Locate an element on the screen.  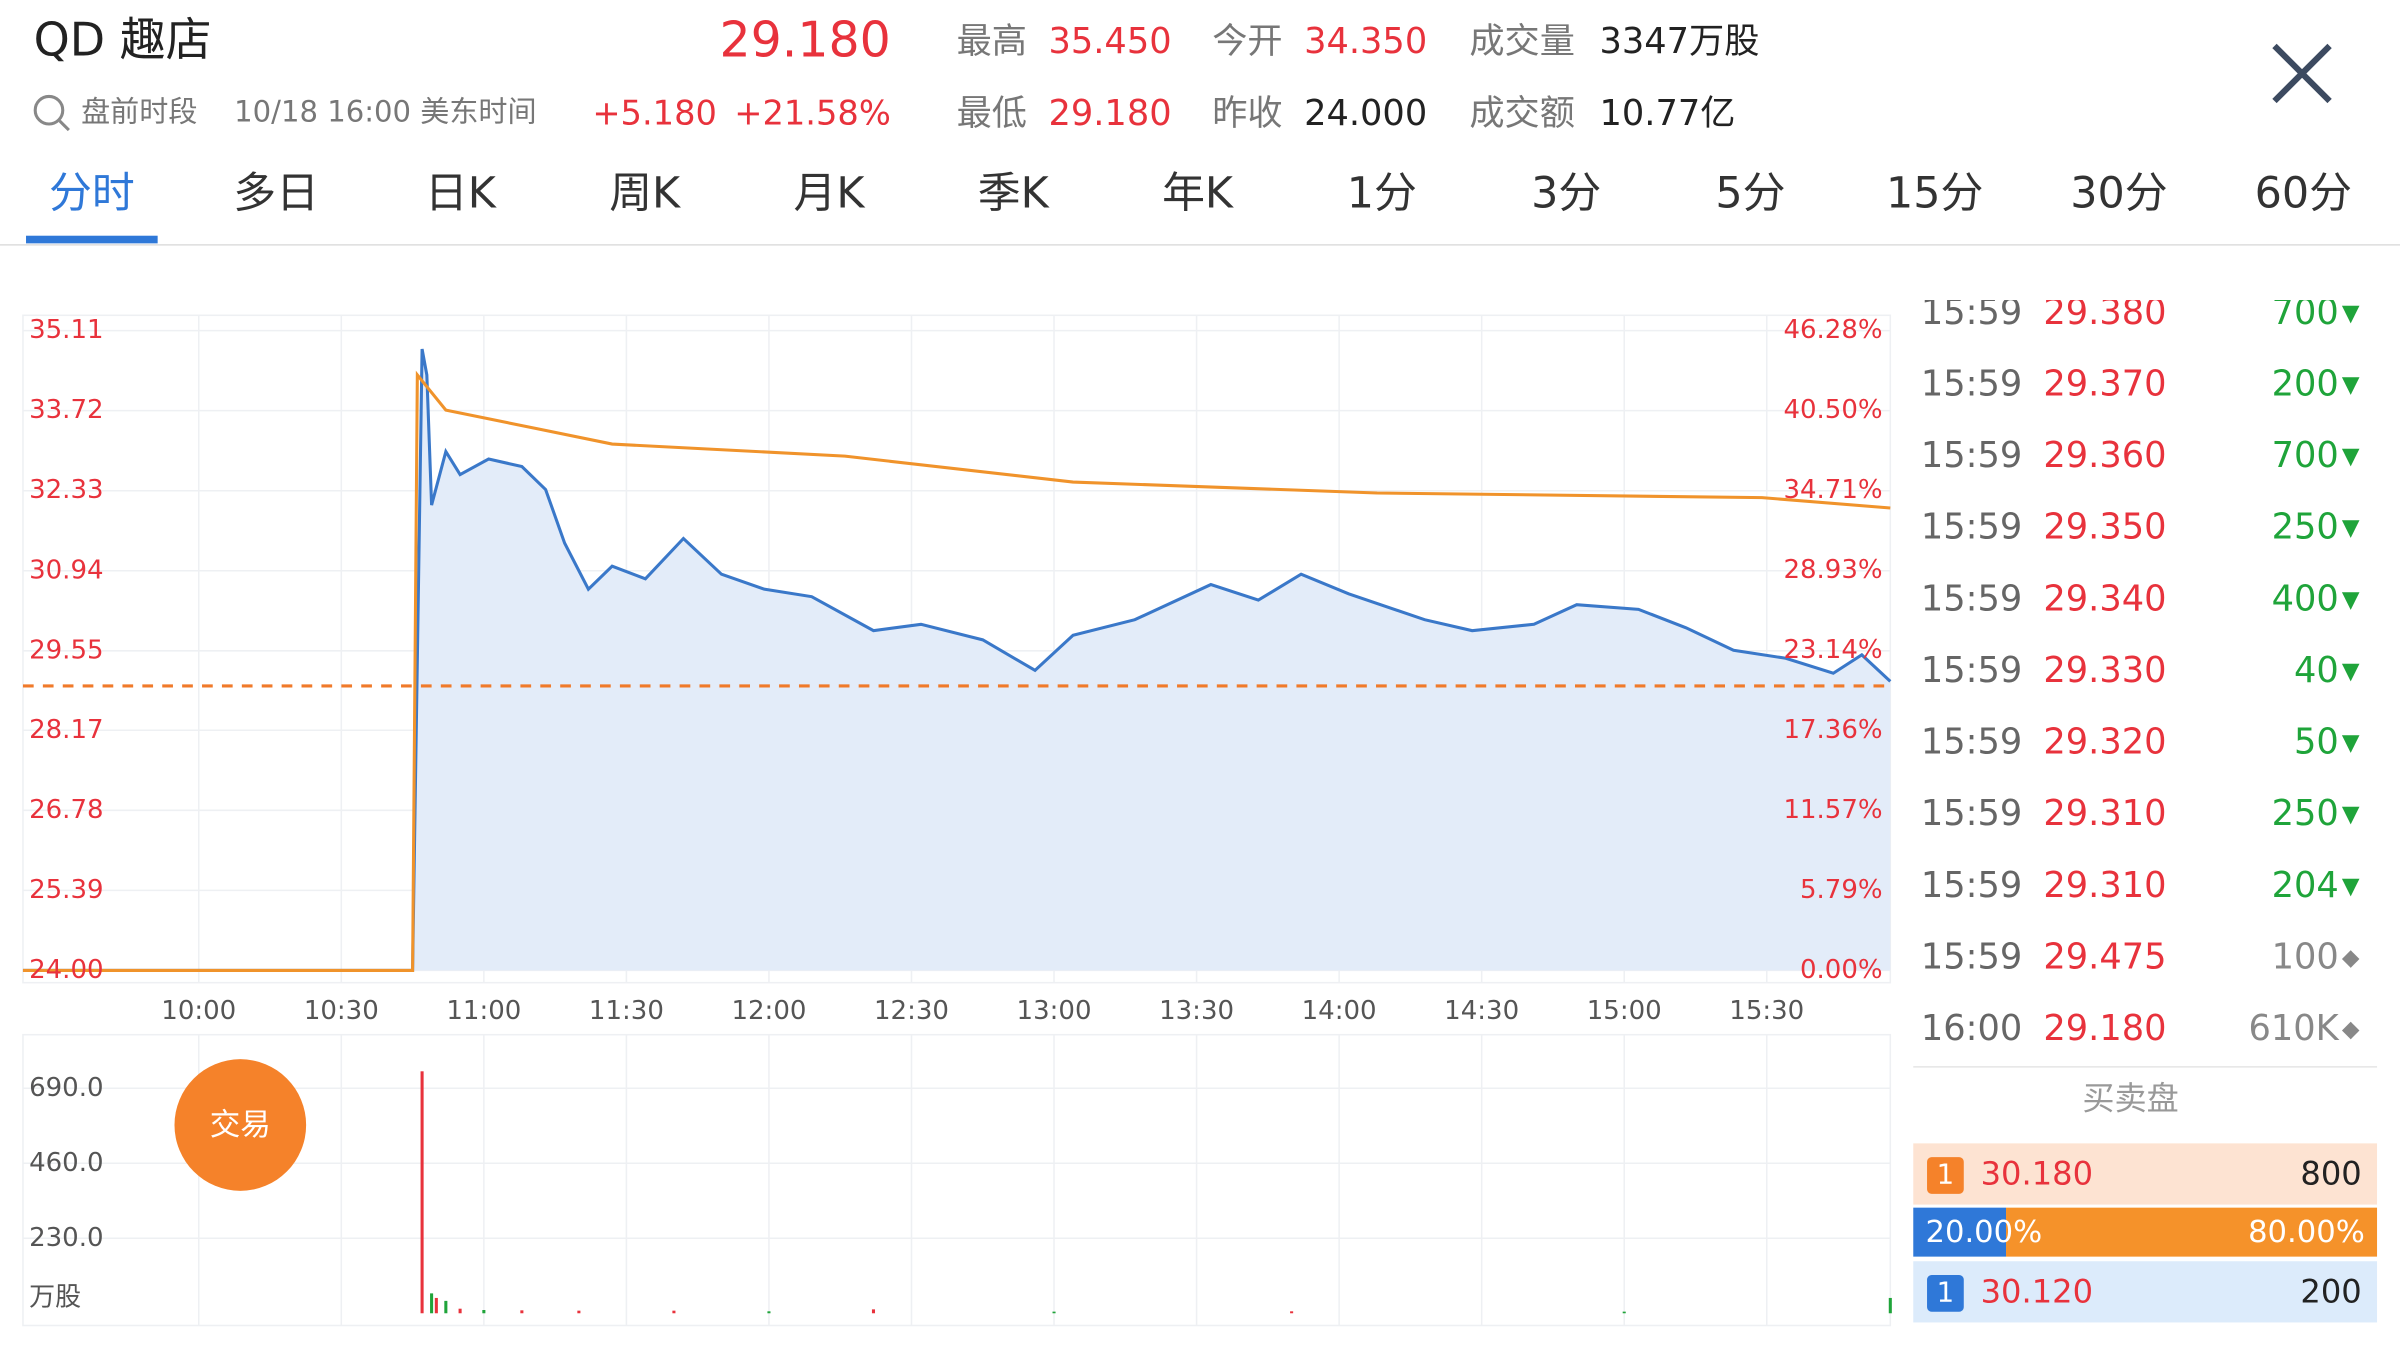
tab: 月K is located at coordinates (830, 193).